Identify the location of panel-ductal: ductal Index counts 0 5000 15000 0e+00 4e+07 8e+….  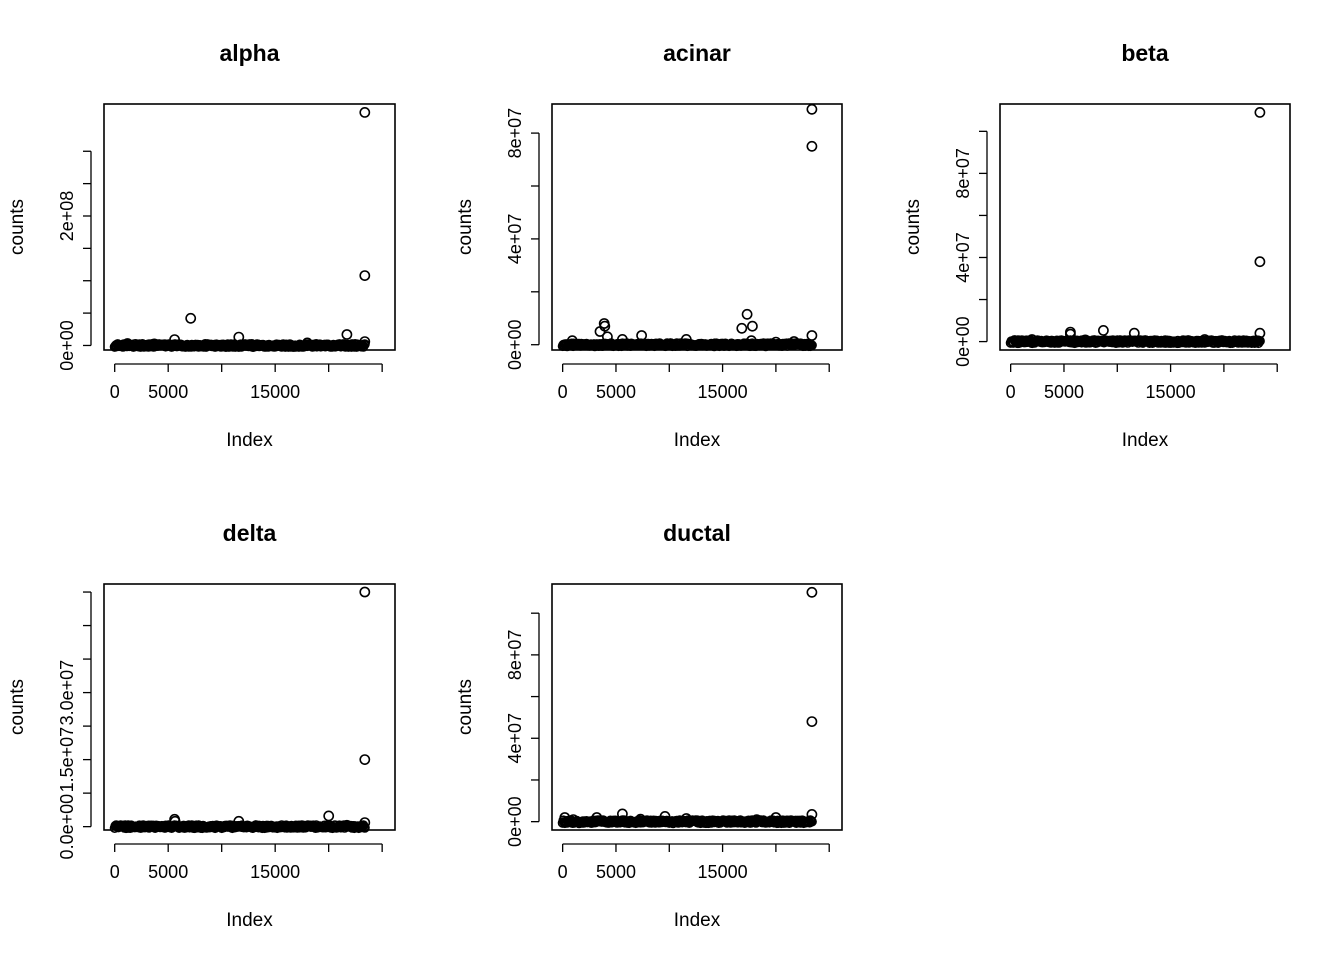
(649, 725).